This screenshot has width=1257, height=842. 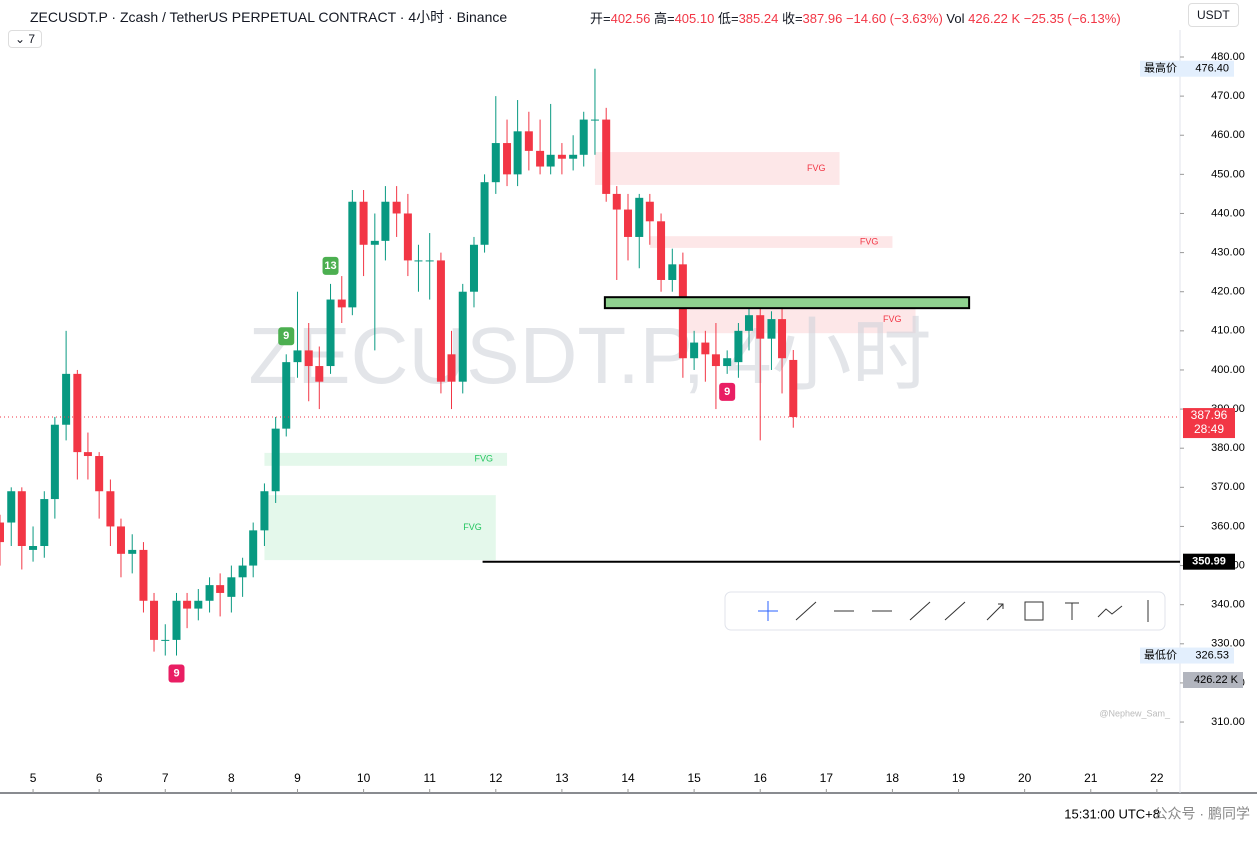 I want to click on x-tick-label: 12, so click(x=496, y=778).